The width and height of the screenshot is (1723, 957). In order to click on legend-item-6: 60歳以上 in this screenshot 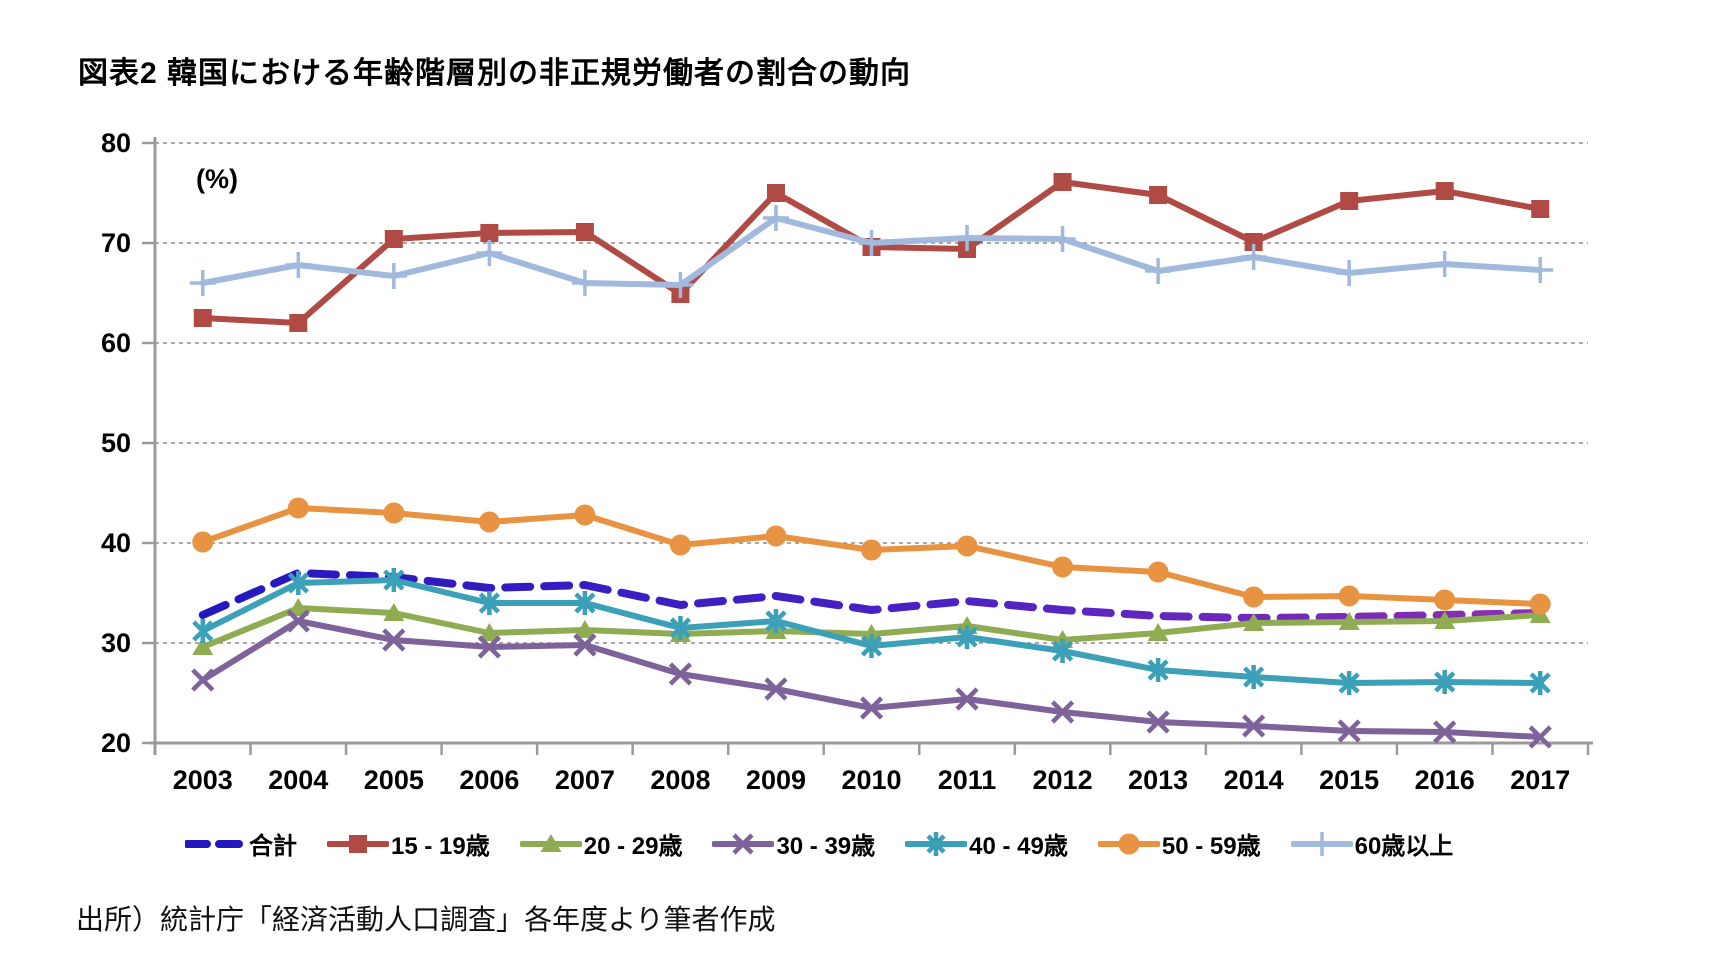, I will do `click(1372, 843)`.